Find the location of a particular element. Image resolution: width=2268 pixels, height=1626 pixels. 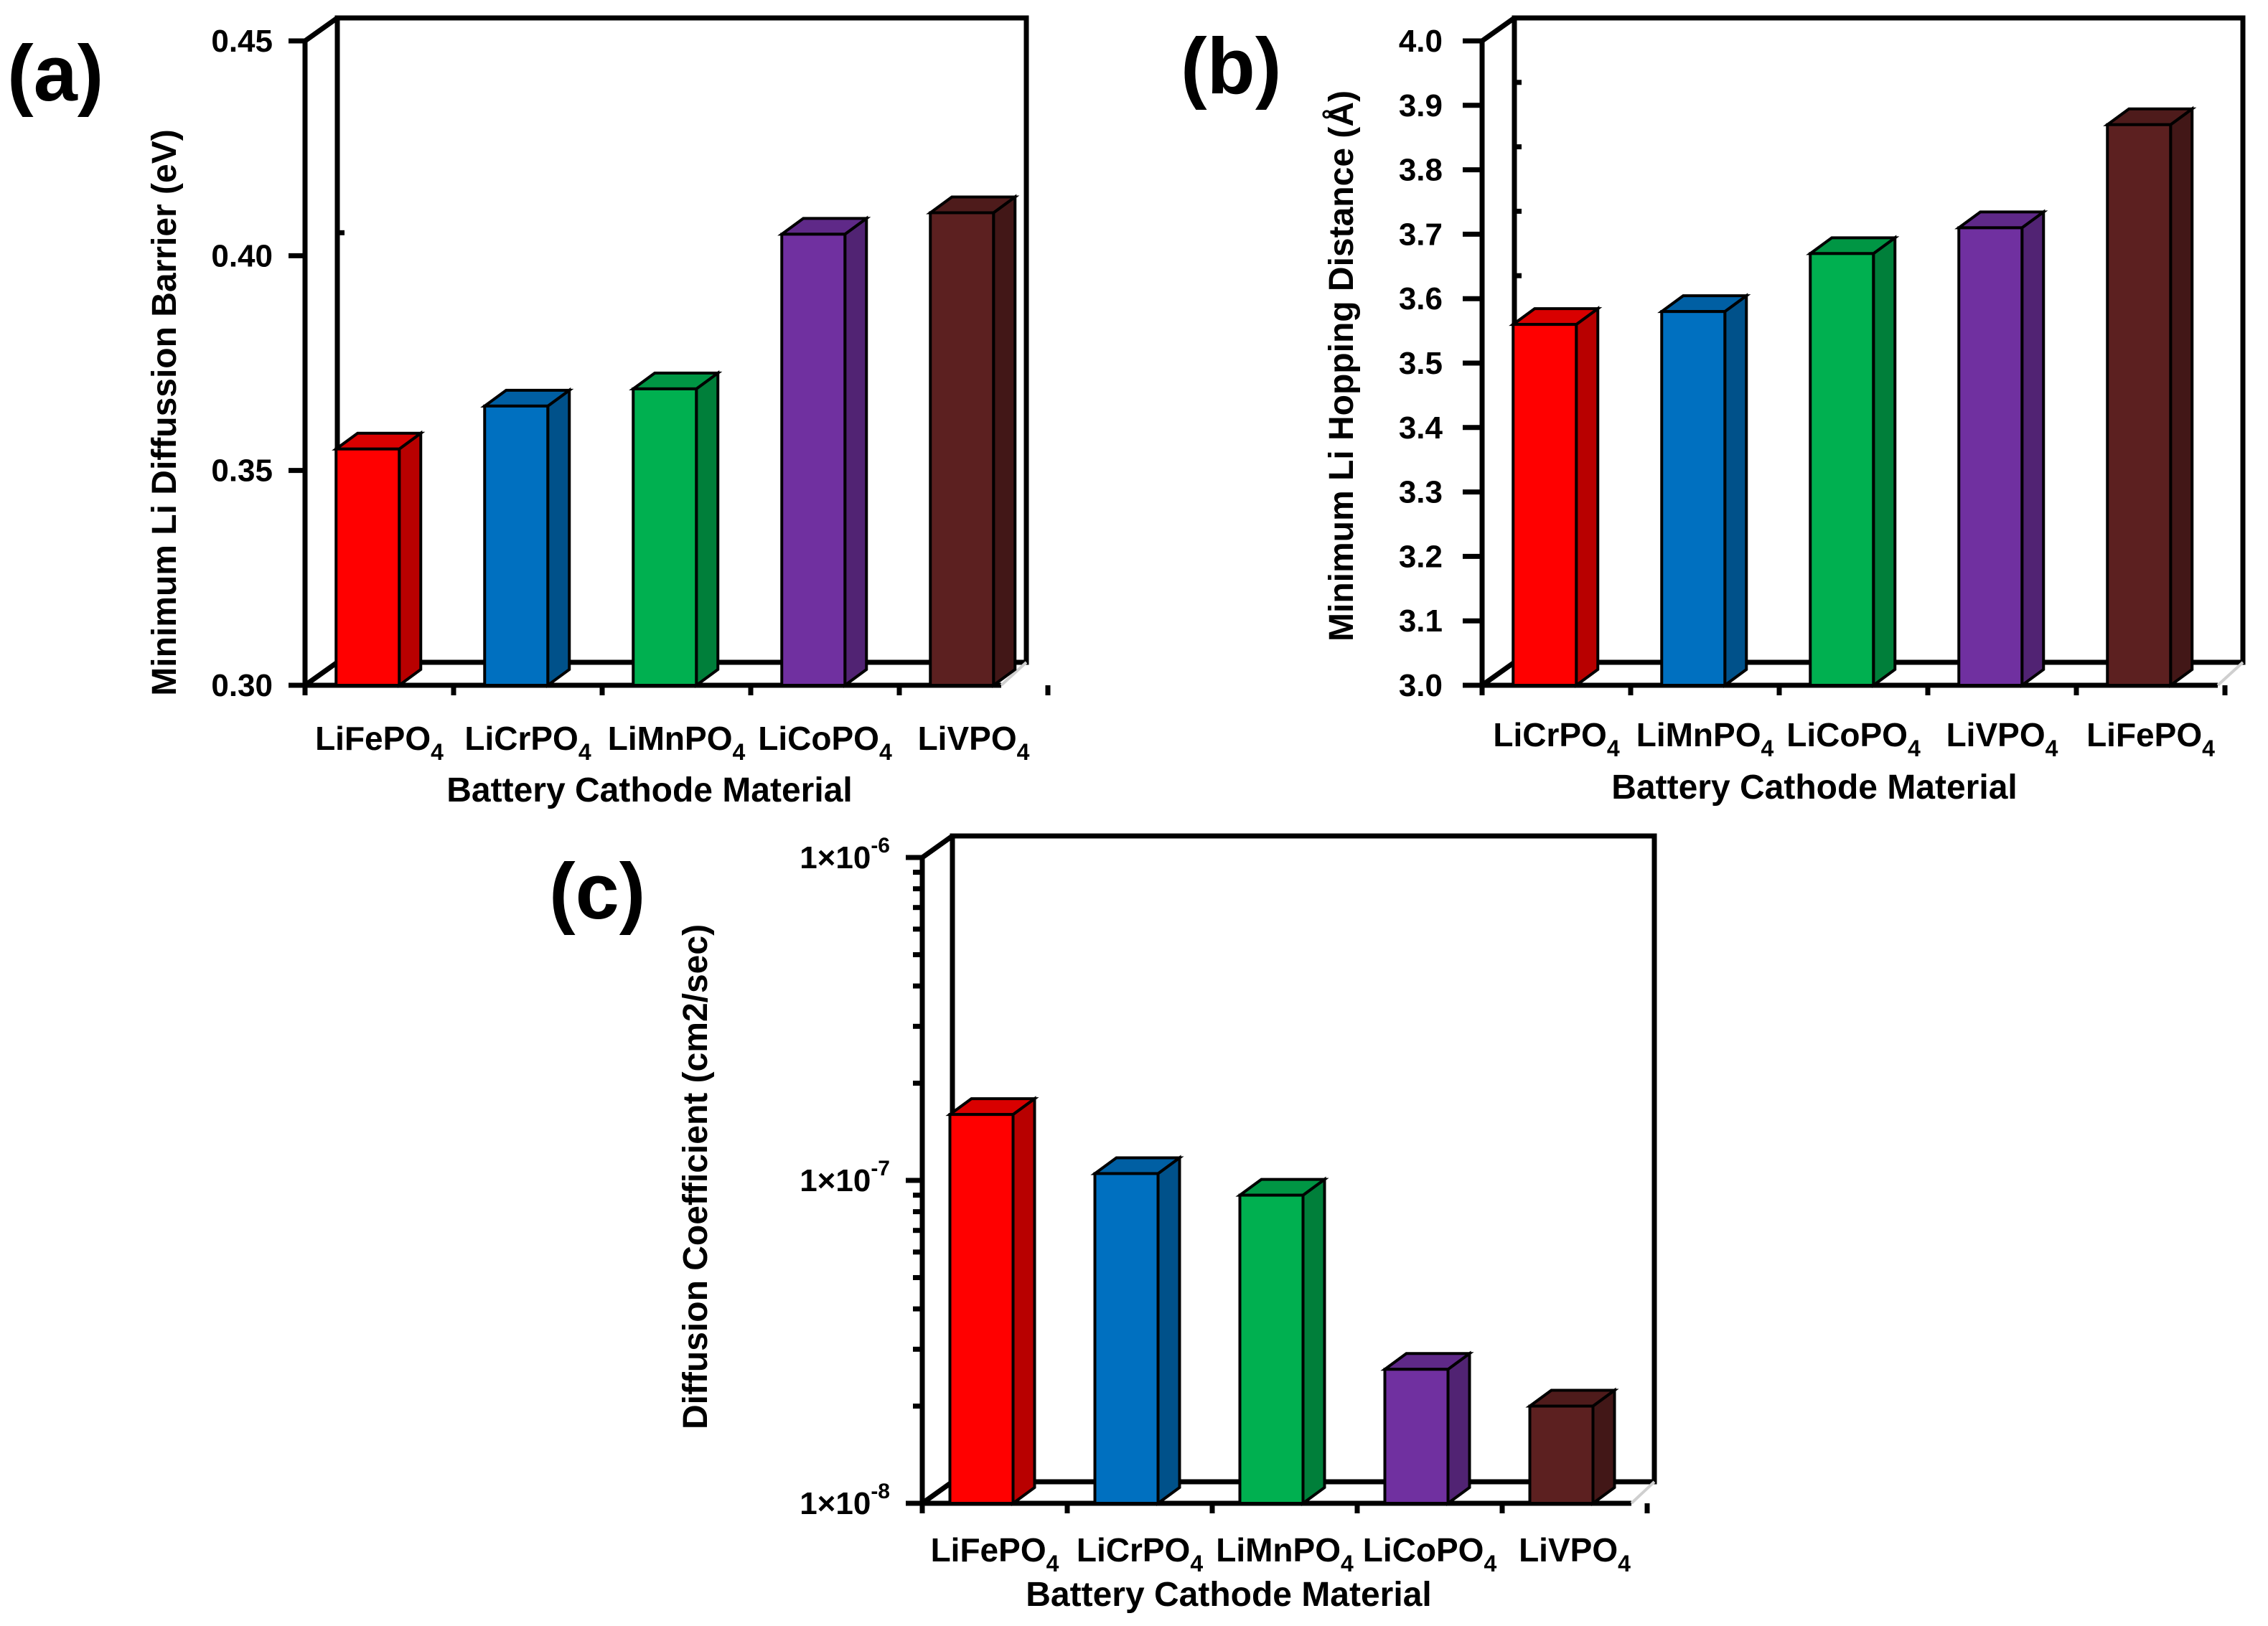

y-tick-label-c: 1×10⁻⁷ is located at coordinates (845, 1177).